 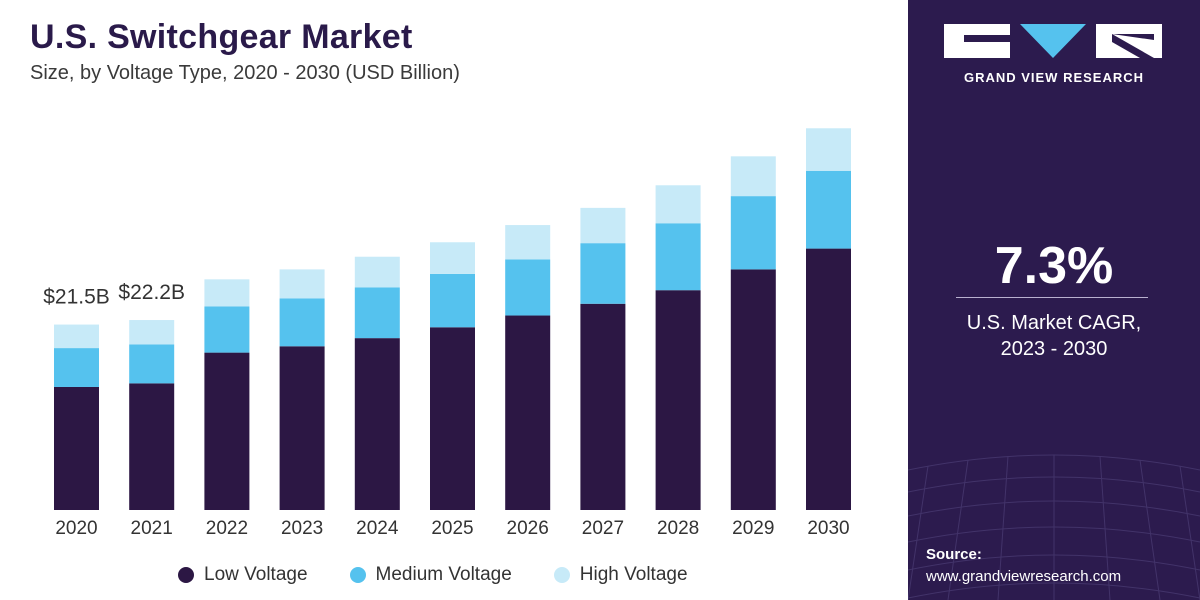 What do you see at coordinates (302, 528) in the screenshot?
I see `x-tick-label-2023: 2023` at bounding box center [302, 528].